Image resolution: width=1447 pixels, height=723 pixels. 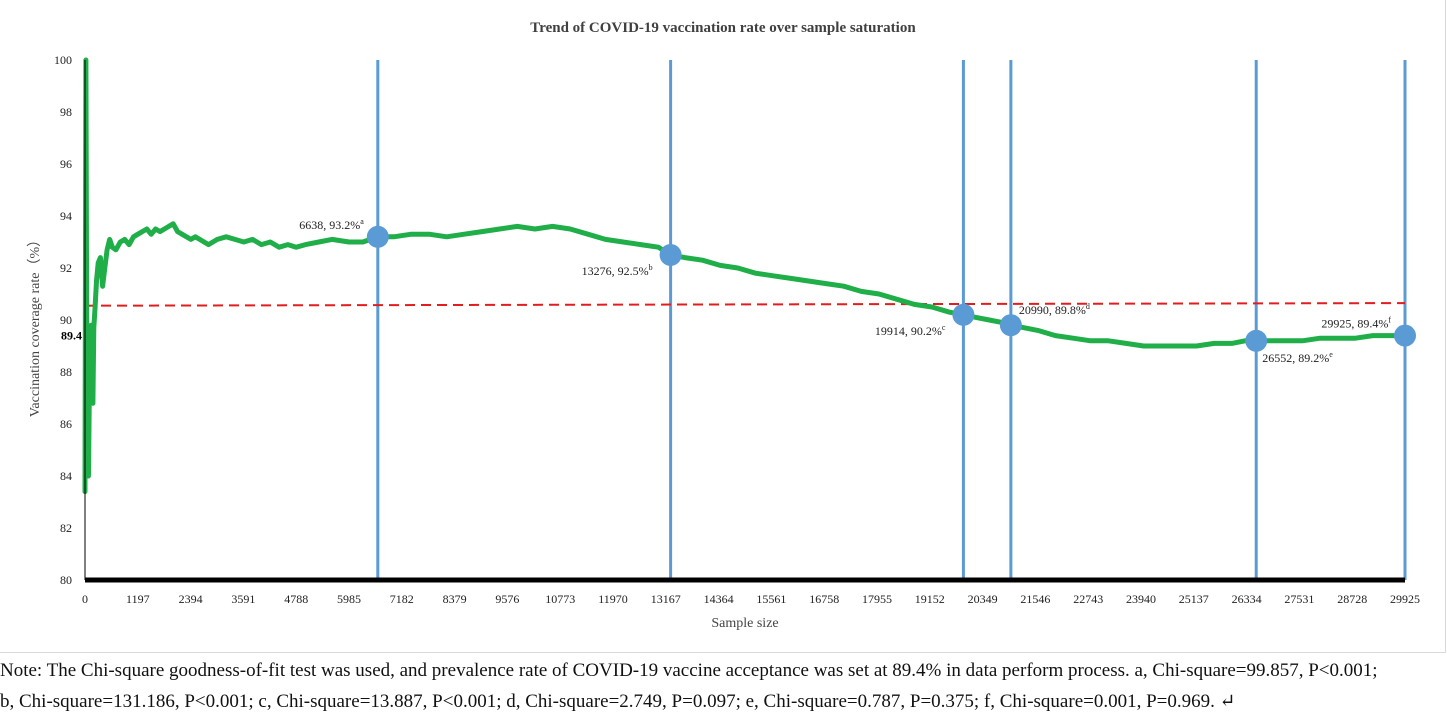 What do you see at coordinates (85, 599) in the screenshot?
I see `x-tick-label: 0` at bounding box center [85, 599].